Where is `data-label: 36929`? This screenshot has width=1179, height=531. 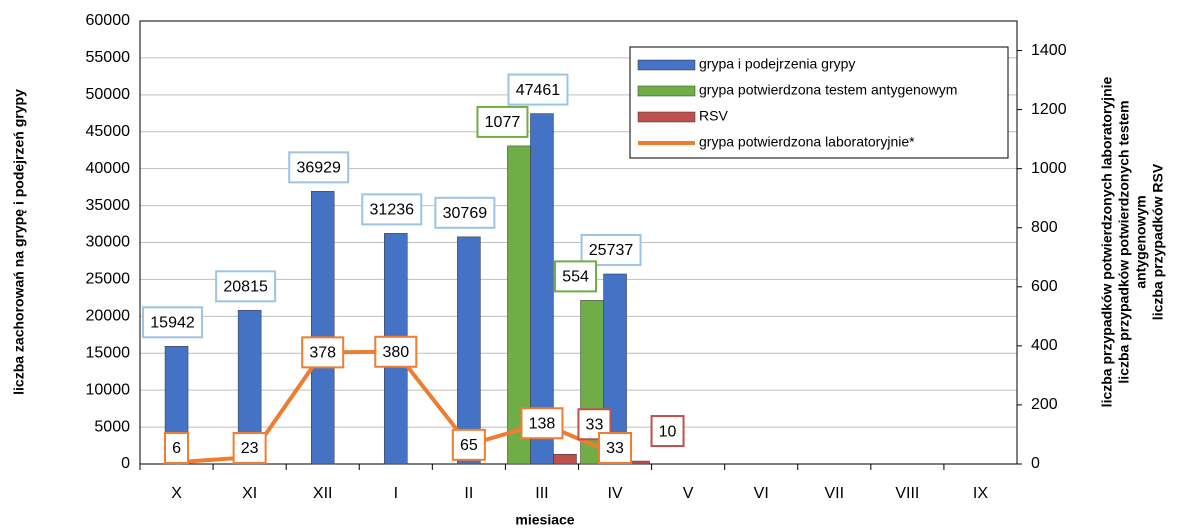
data-label: 36929 is located at coordinates (318, 168).